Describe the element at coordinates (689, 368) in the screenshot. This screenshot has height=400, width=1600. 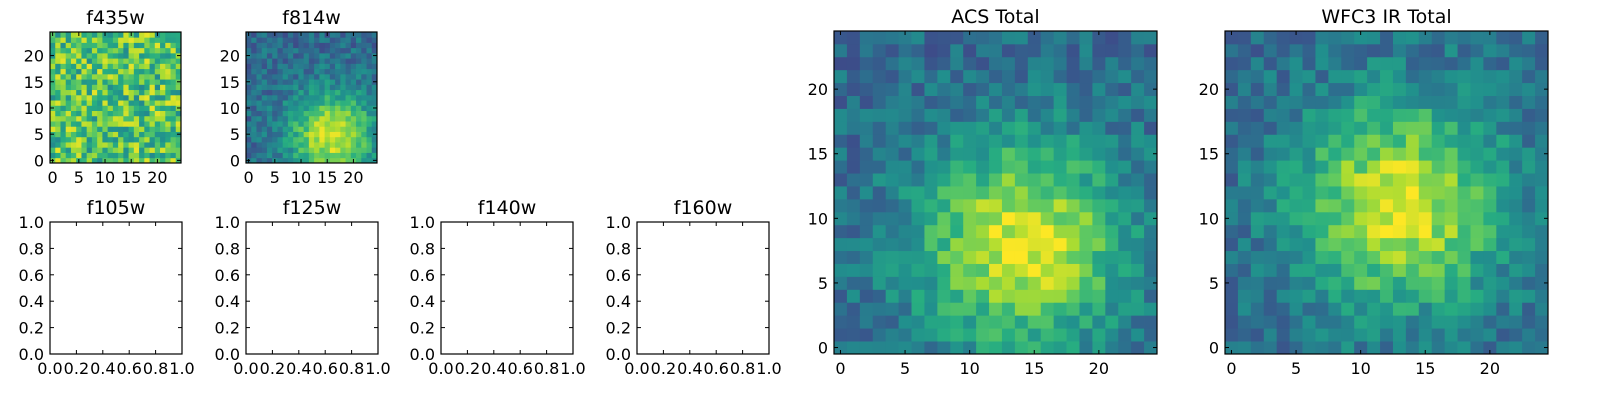
I see `x-tick-label: 0.4` at that location.